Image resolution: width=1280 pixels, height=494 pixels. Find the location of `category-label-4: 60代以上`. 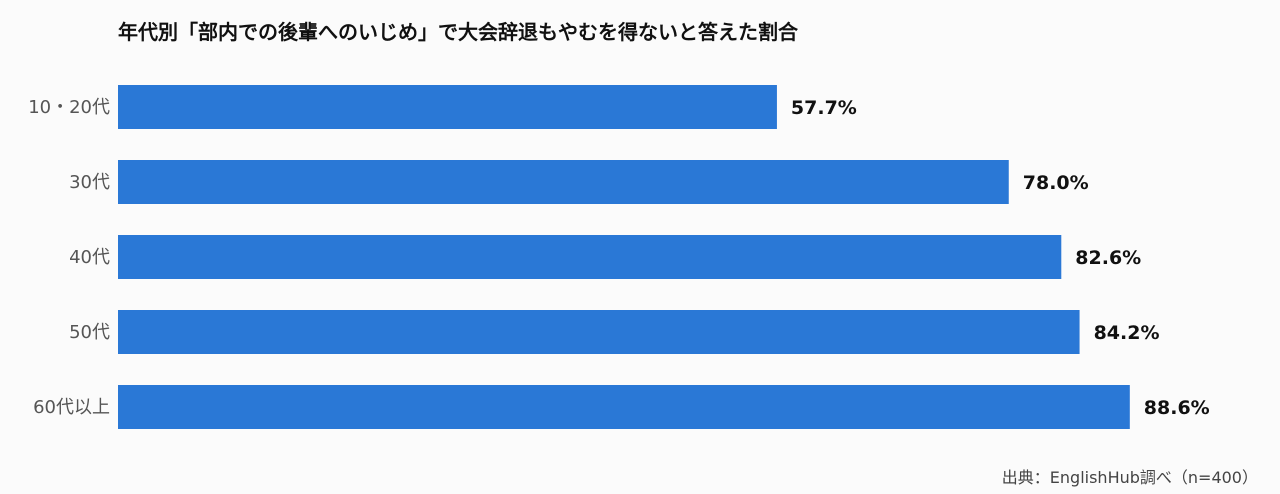

category-label-4: 60代以上 is located at coordinates (71, 407).